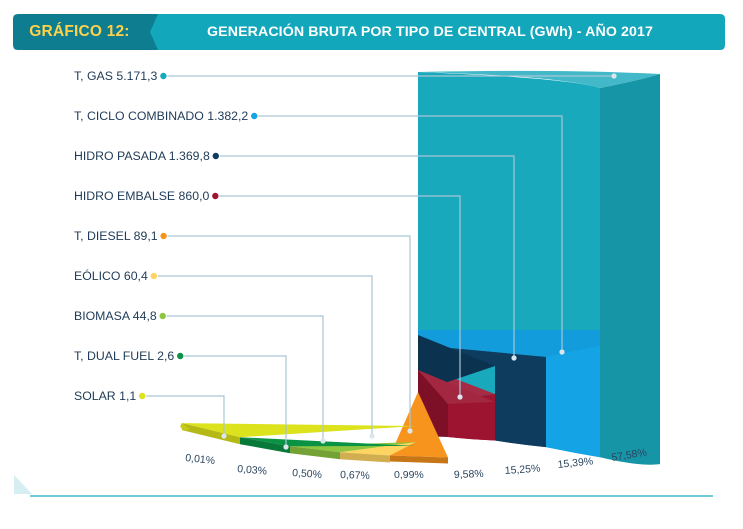  I want to click on bar-biomasa-rim, so click(315, 453).